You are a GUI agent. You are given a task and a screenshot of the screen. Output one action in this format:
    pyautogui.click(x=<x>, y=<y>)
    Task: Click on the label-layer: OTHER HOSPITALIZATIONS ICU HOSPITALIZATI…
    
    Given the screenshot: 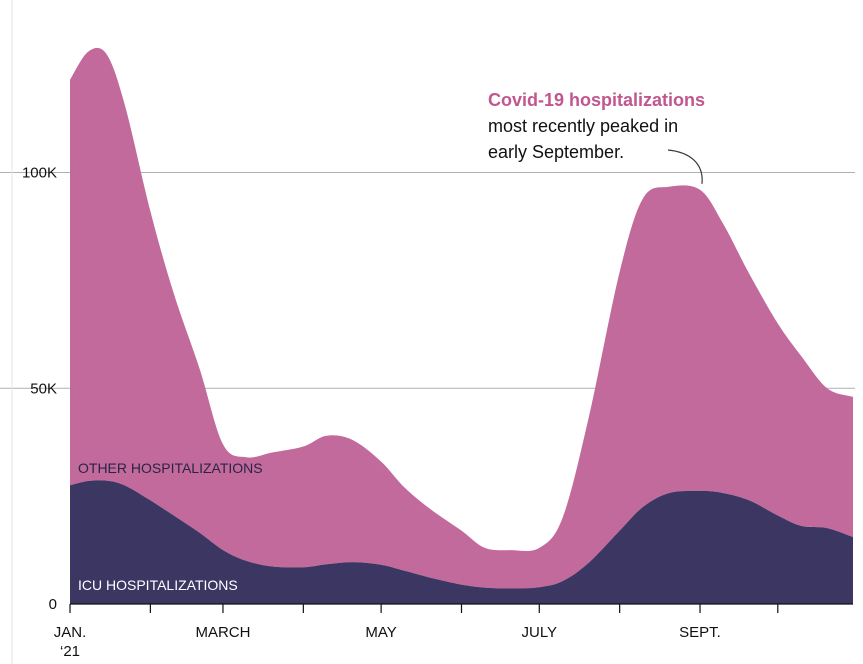 What is the action you would take?
    pyautogui.click(x=170, y=526)
    